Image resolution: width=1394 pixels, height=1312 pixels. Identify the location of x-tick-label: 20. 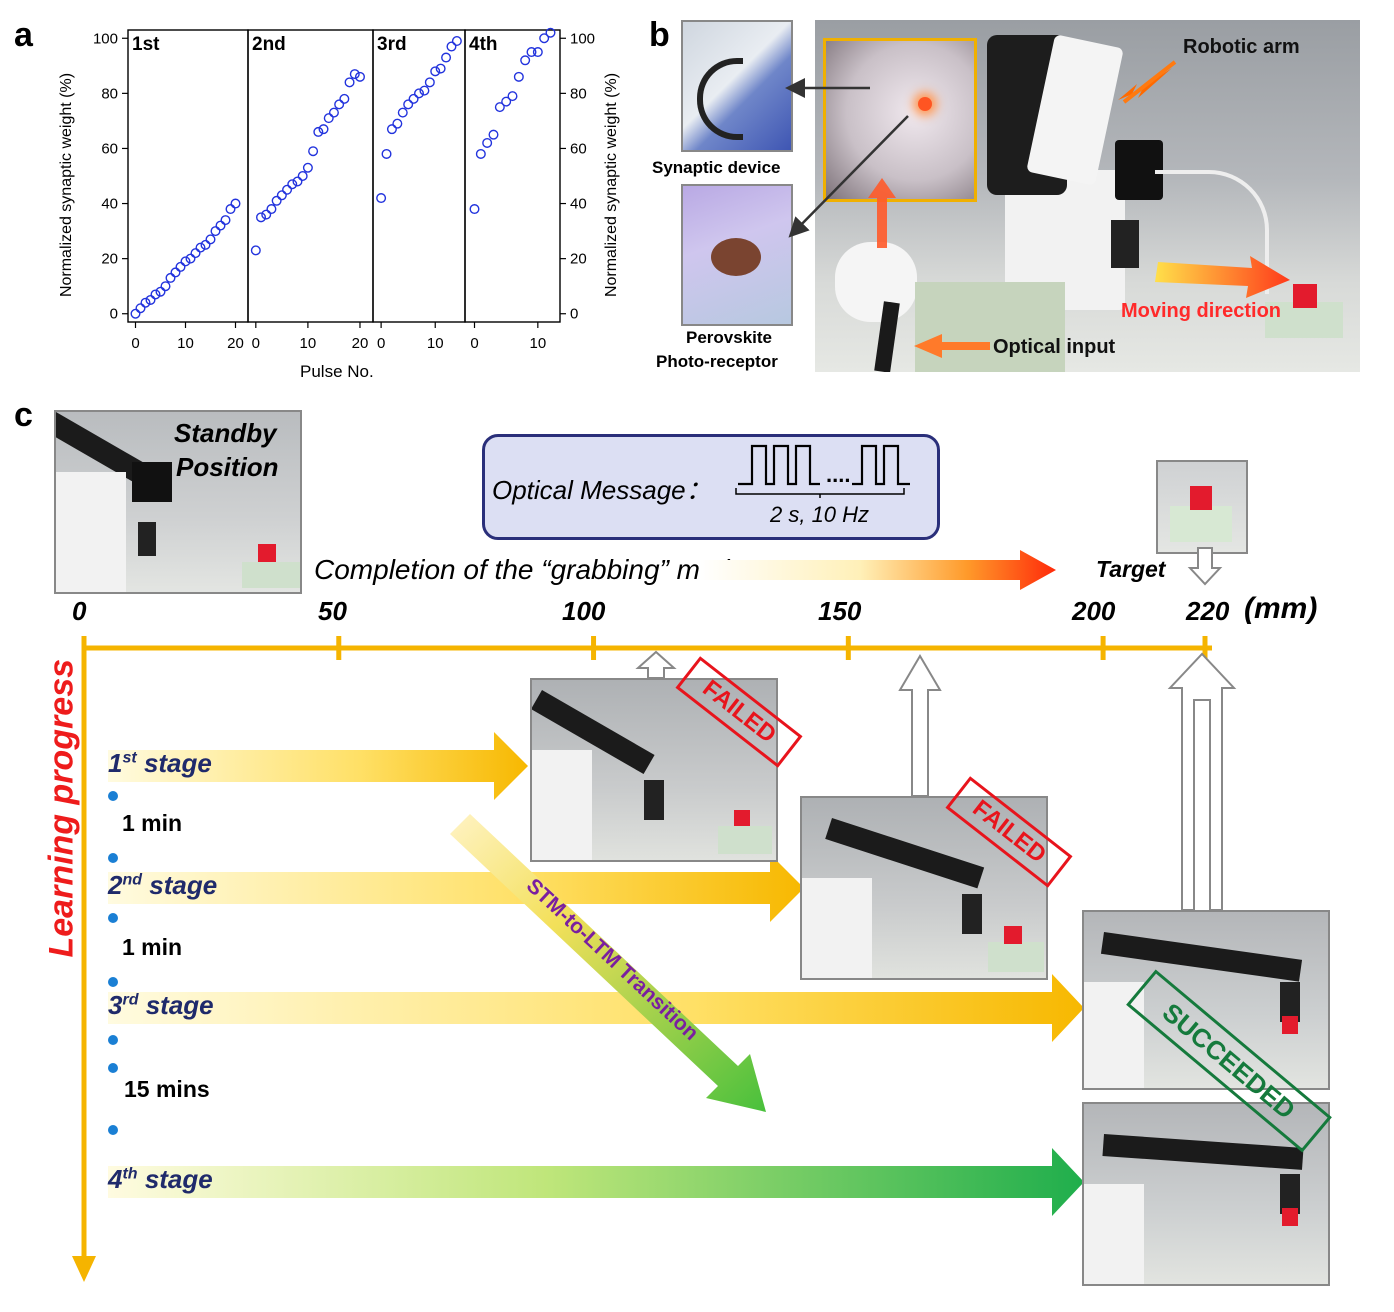
(360, 343).